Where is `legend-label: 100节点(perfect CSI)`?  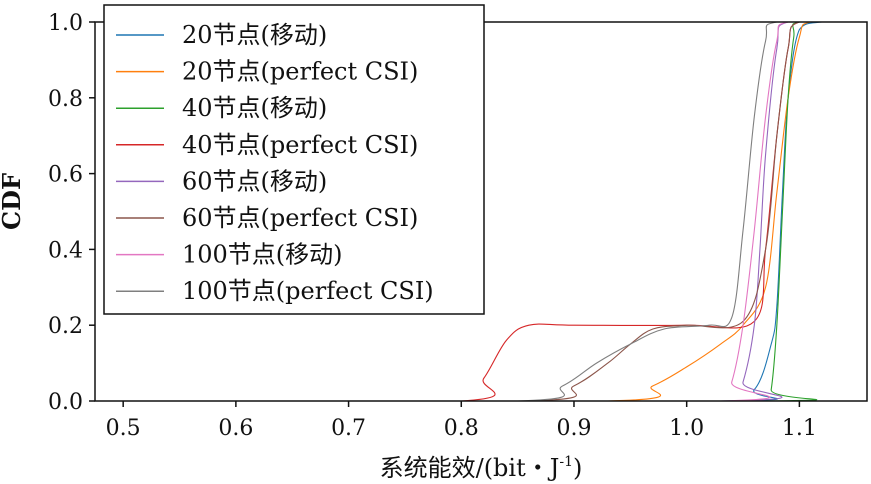
legend-label: 100节点(perfect CSI) is located at coordinates (308, 291).